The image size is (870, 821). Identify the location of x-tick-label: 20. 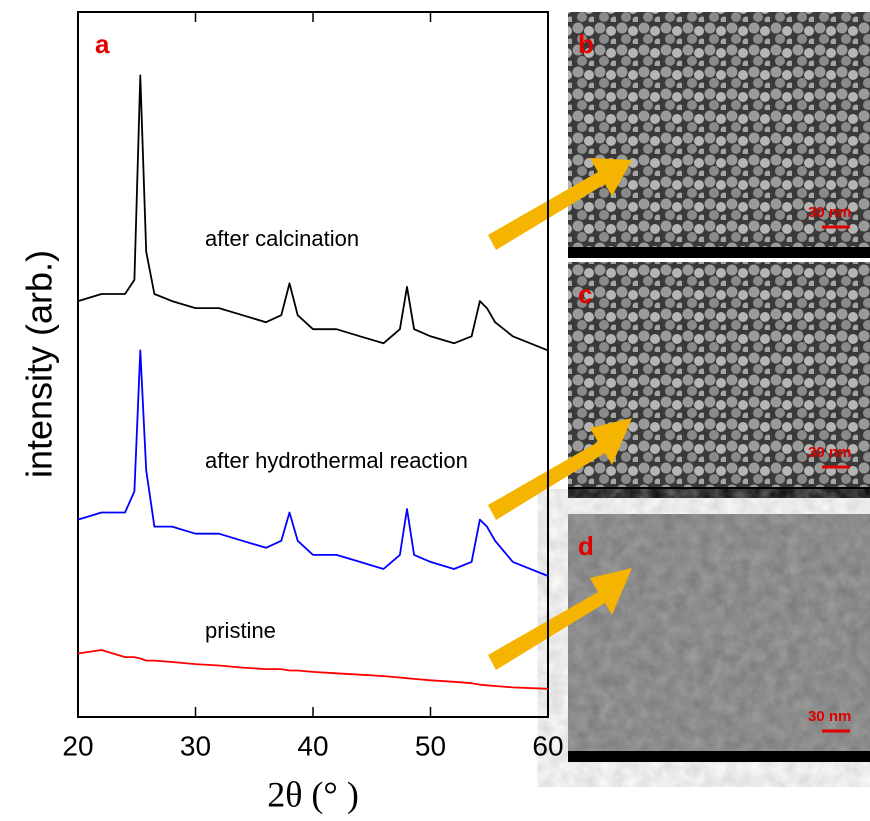
(77, 745).